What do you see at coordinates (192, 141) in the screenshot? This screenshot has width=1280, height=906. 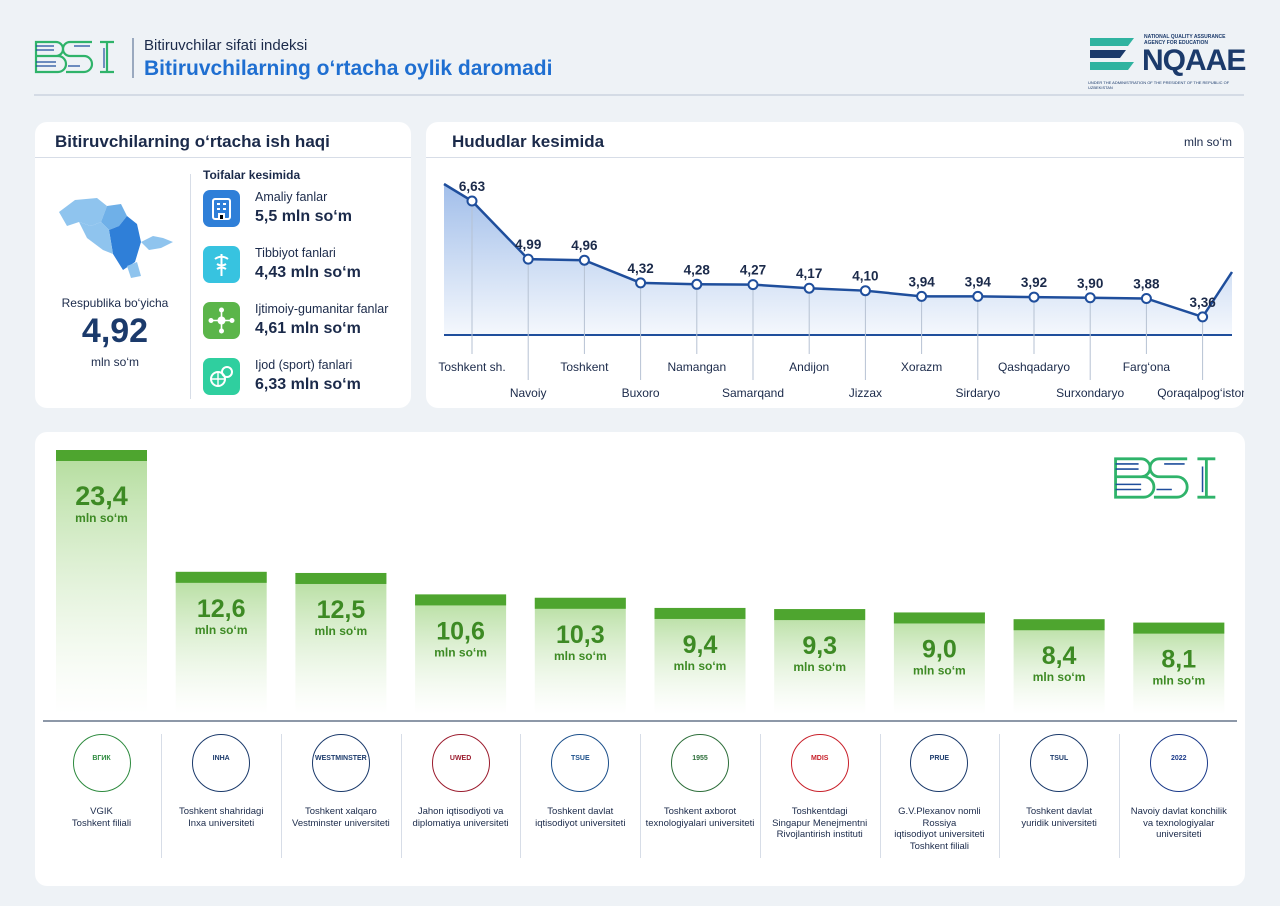 I see `salary-card-title: Bitiruvchilarning o‘rtacha ish haqi` at bounding box center [192, 141].